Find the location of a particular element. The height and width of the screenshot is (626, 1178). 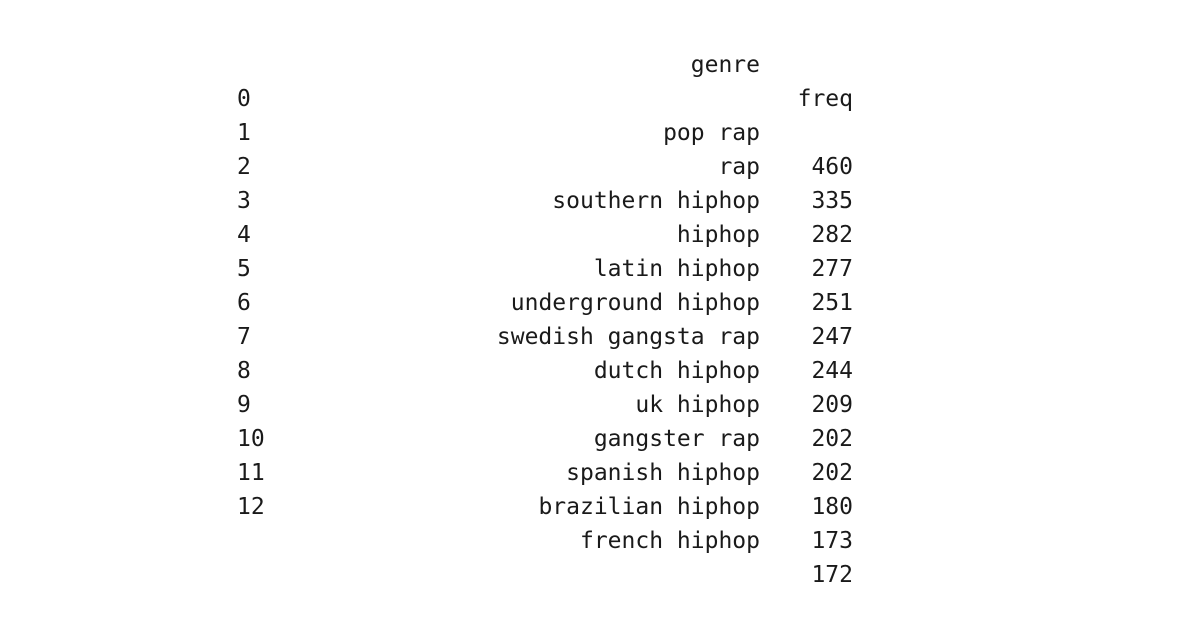

freq-cell: 209 is located at coordinates (832, 405).